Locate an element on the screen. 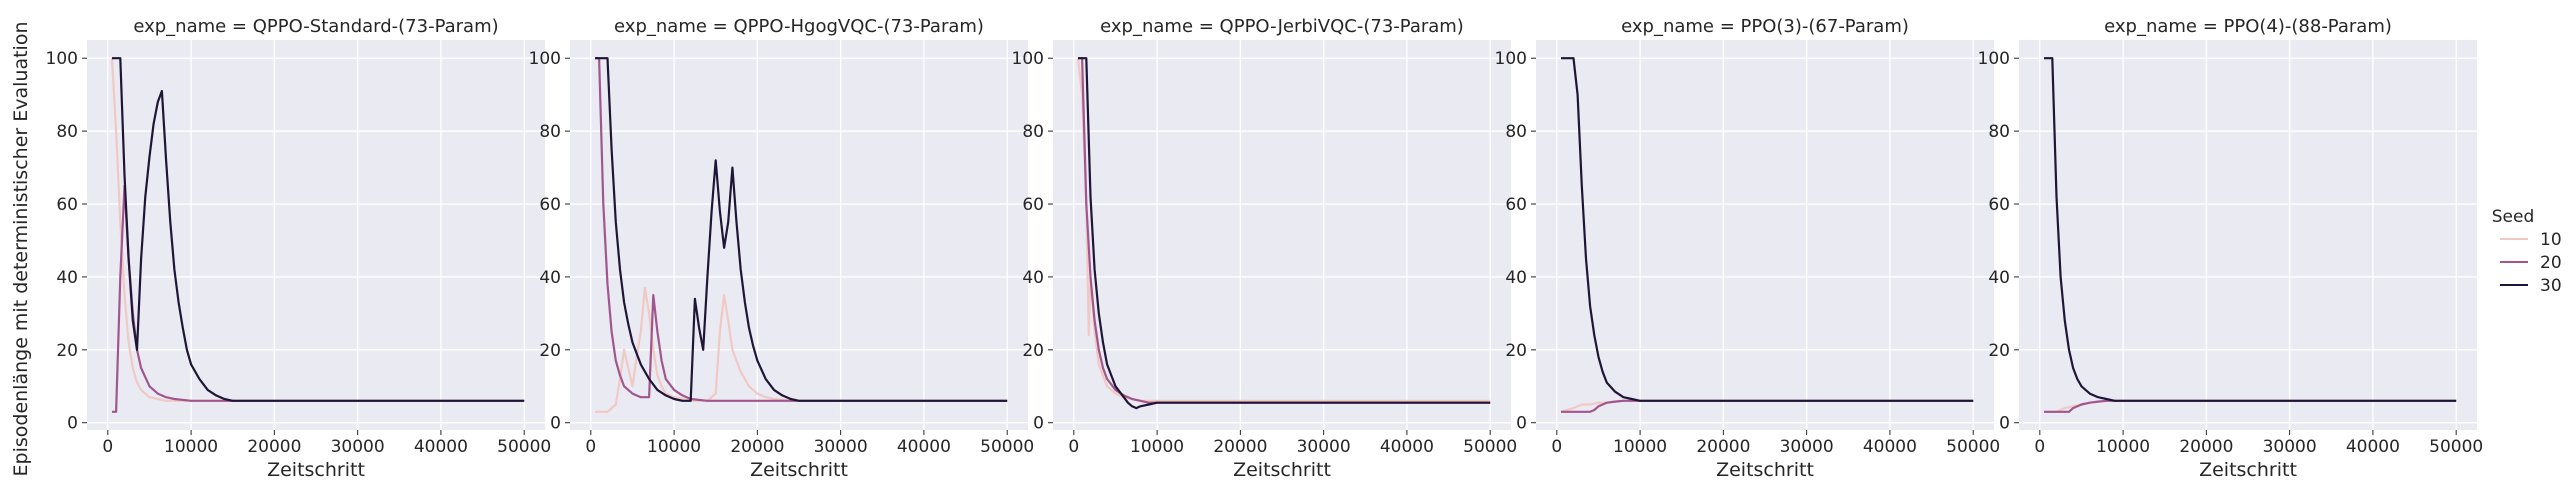 This screenshot has height=500, width=2574. legend-label-3: 30 is located at coordinates (2551, 286).